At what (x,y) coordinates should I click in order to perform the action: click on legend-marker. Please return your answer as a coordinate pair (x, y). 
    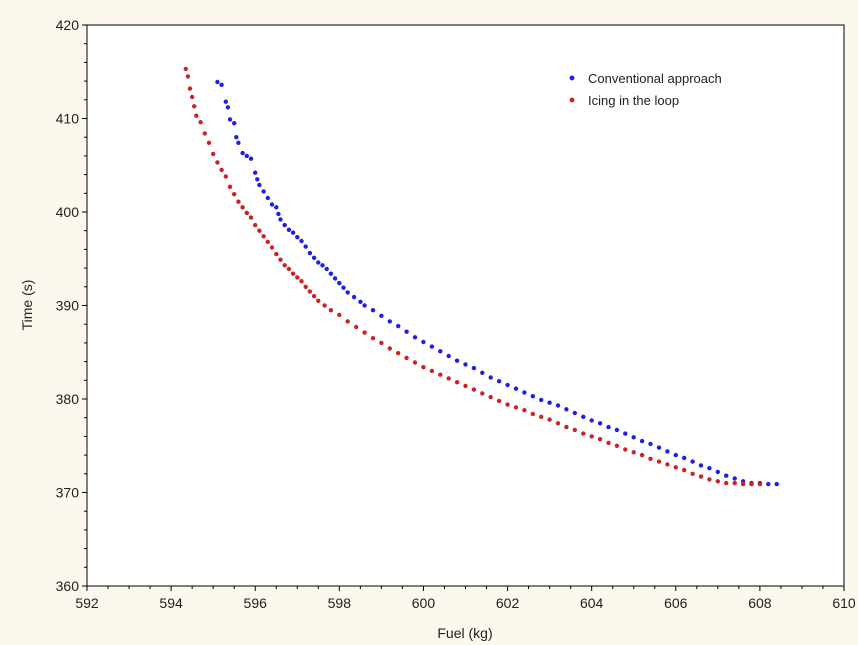
    Looking at the image, I should click on (572, 78).